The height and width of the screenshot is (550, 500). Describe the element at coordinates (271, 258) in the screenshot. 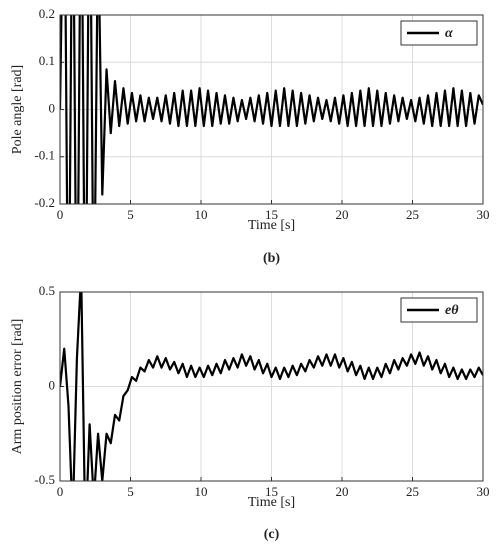

I see `caption: (b)` at that location.